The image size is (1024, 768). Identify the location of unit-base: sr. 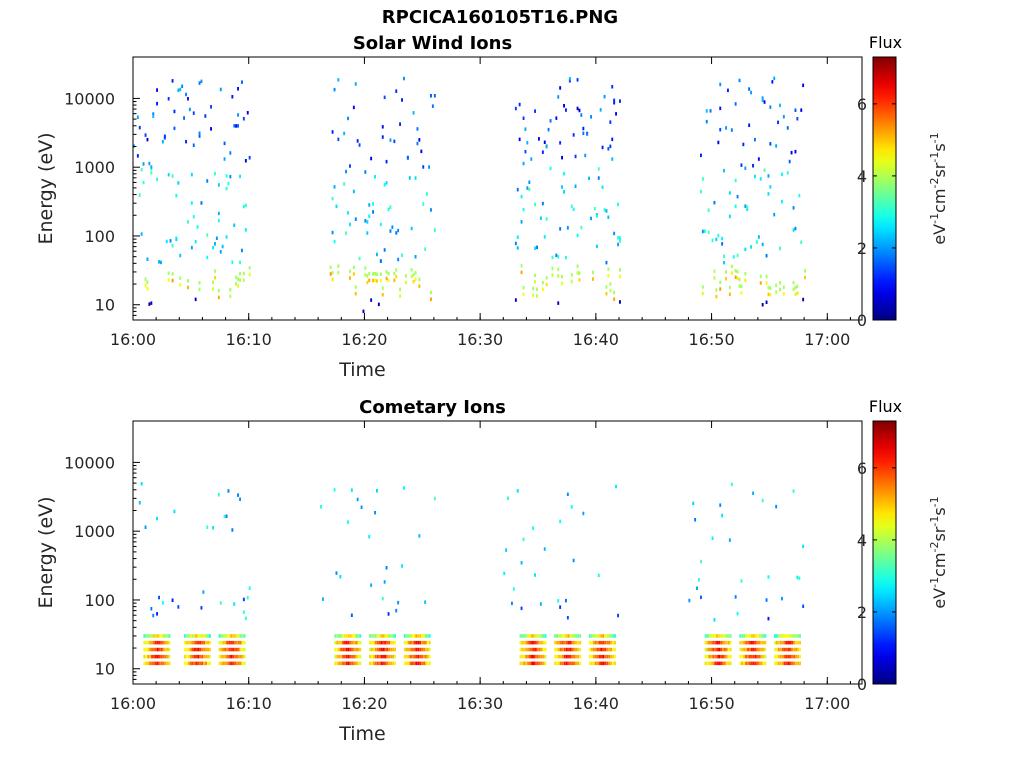
(939, 533).